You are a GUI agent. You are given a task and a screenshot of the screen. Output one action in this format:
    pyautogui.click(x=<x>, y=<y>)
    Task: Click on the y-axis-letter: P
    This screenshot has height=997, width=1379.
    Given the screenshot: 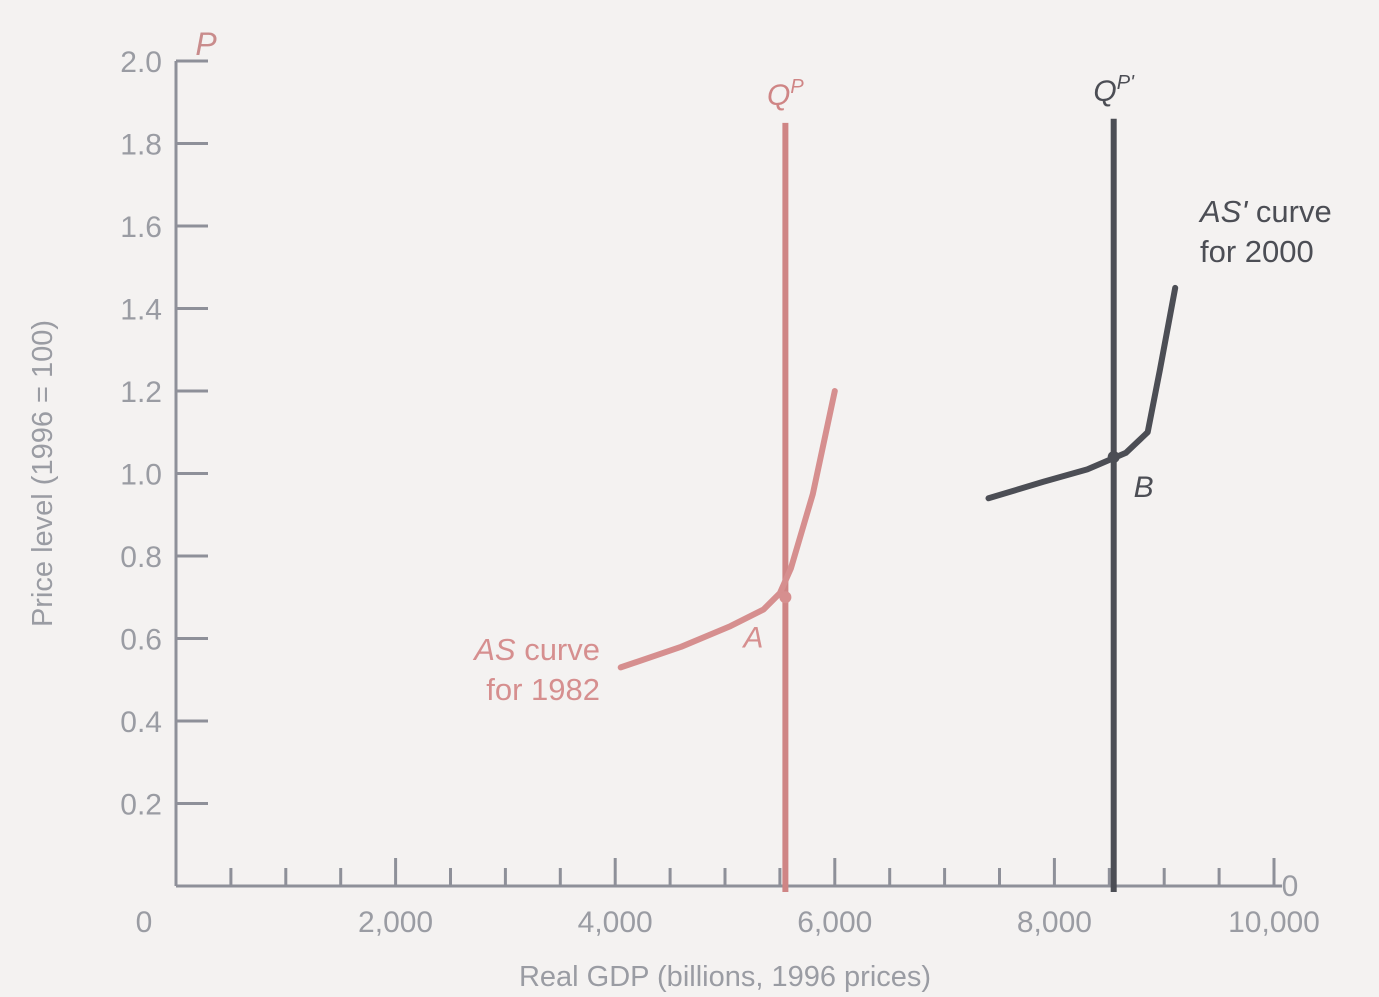 What is the action you would take?
    pyautogui.click(x=206, y=44)
    